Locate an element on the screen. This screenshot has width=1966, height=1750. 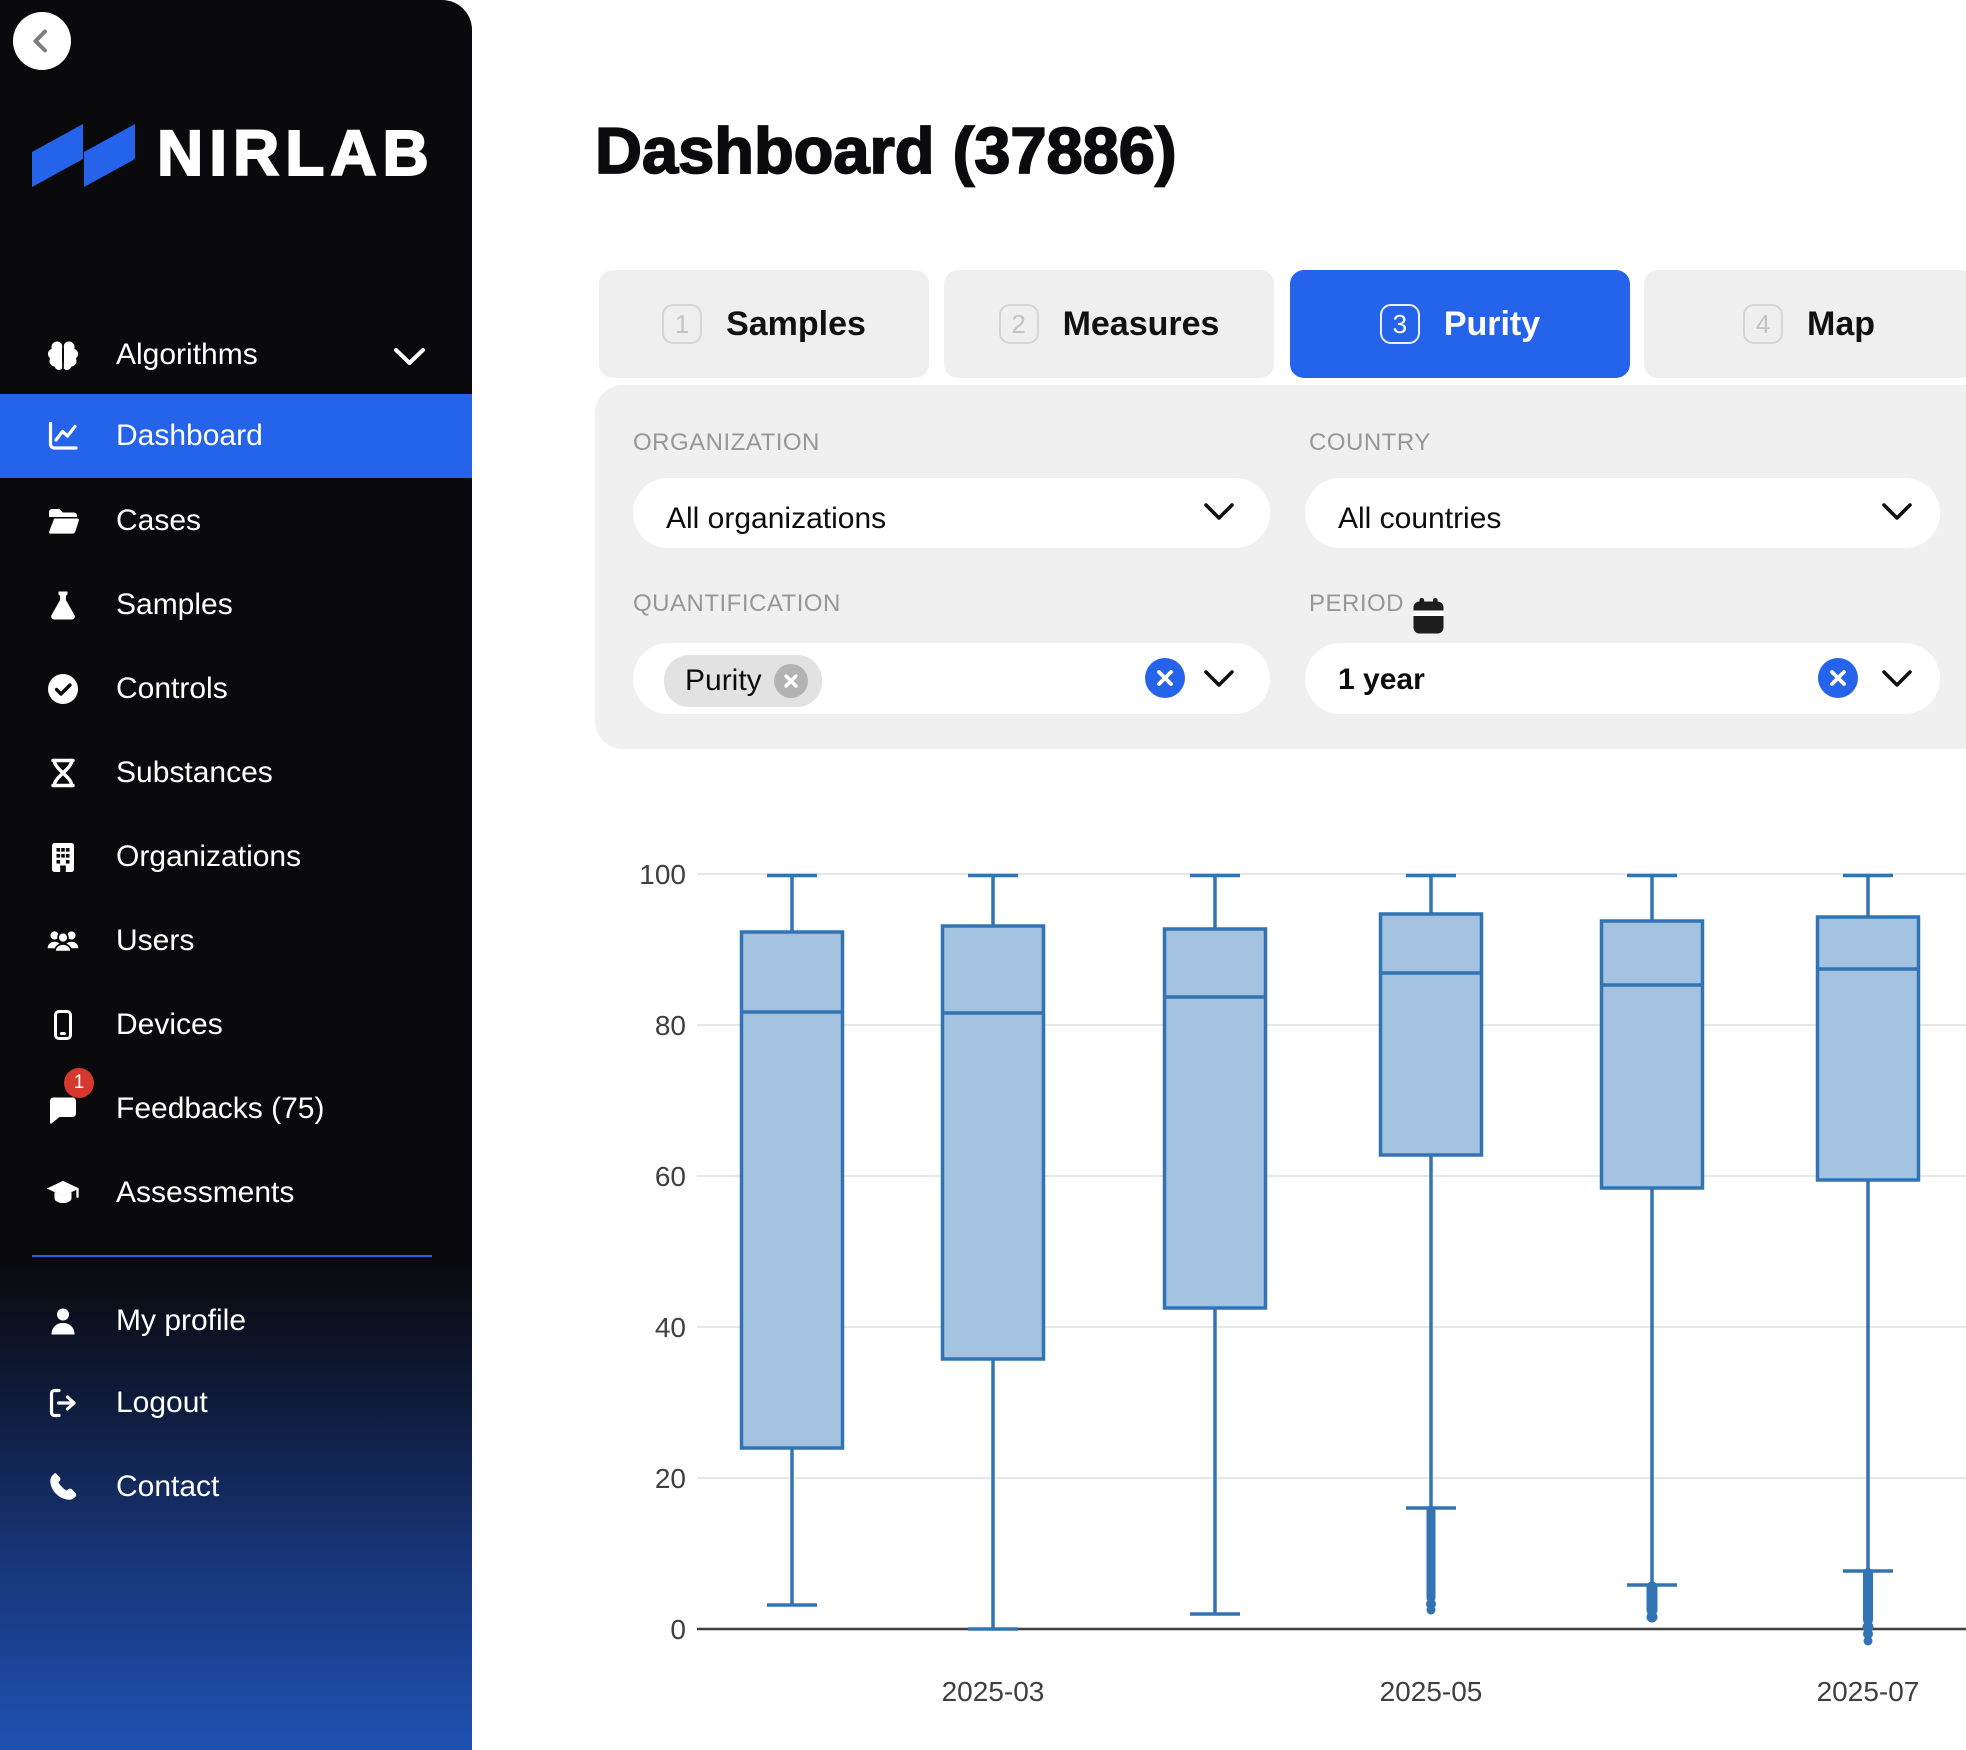
svg-text: 2025-03 is located at coordinates (993, 1691).